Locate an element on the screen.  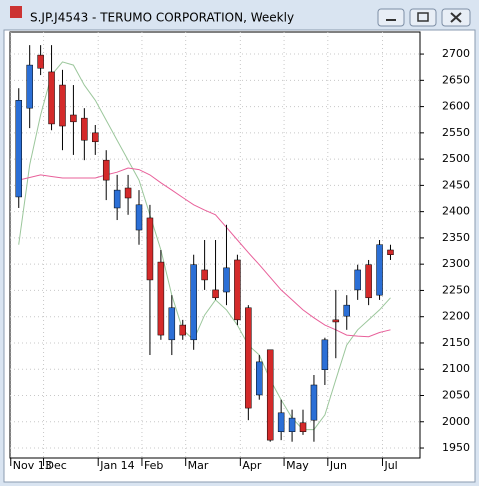
x-tick-label: Dec is located at coordinates (56, 465).